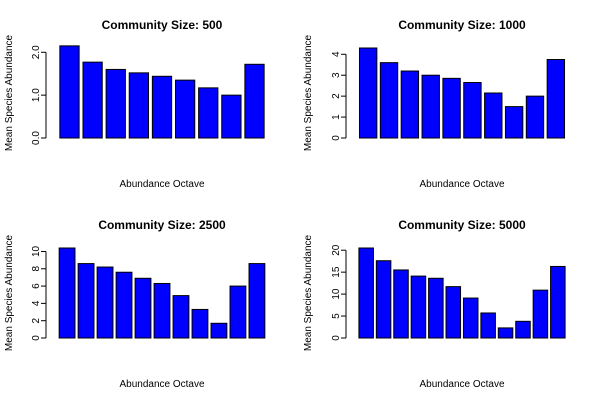  I want to click on y-tick-label: 0.0, so click(36, 138).